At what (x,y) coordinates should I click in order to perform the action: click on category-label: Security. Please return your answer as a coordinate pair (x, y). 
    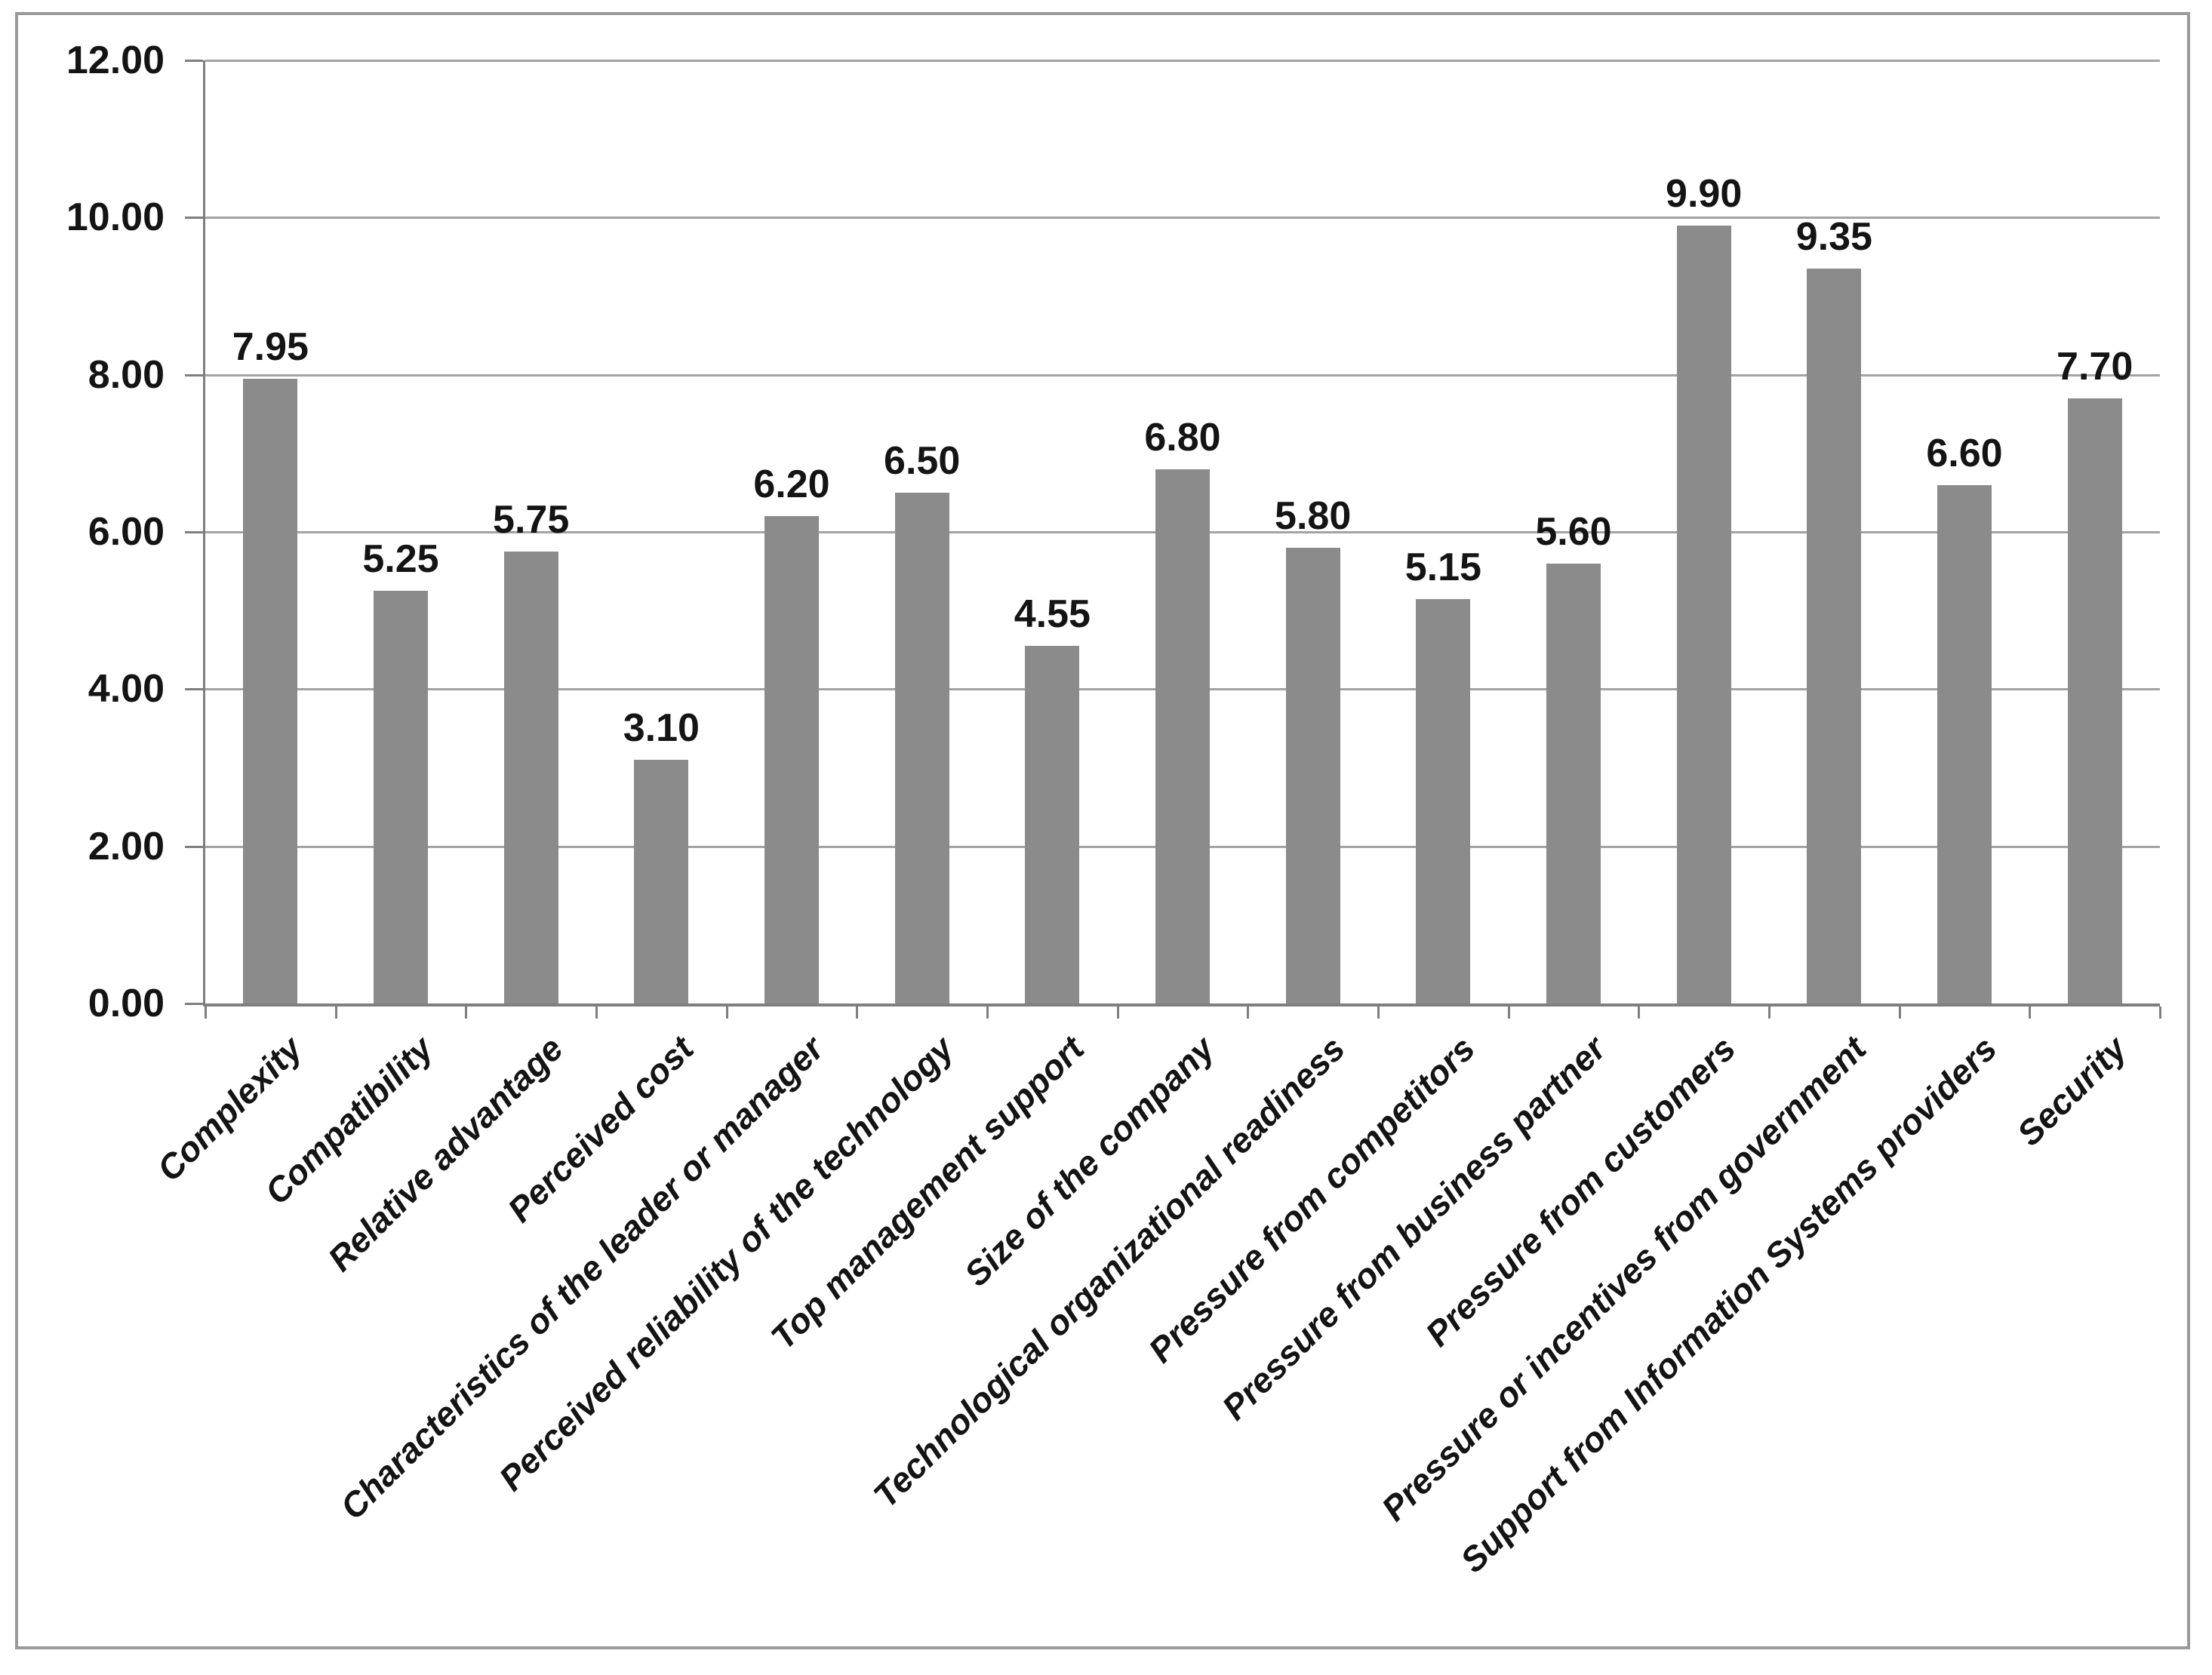
    Looking at the image, I should click on (2071, 1091).